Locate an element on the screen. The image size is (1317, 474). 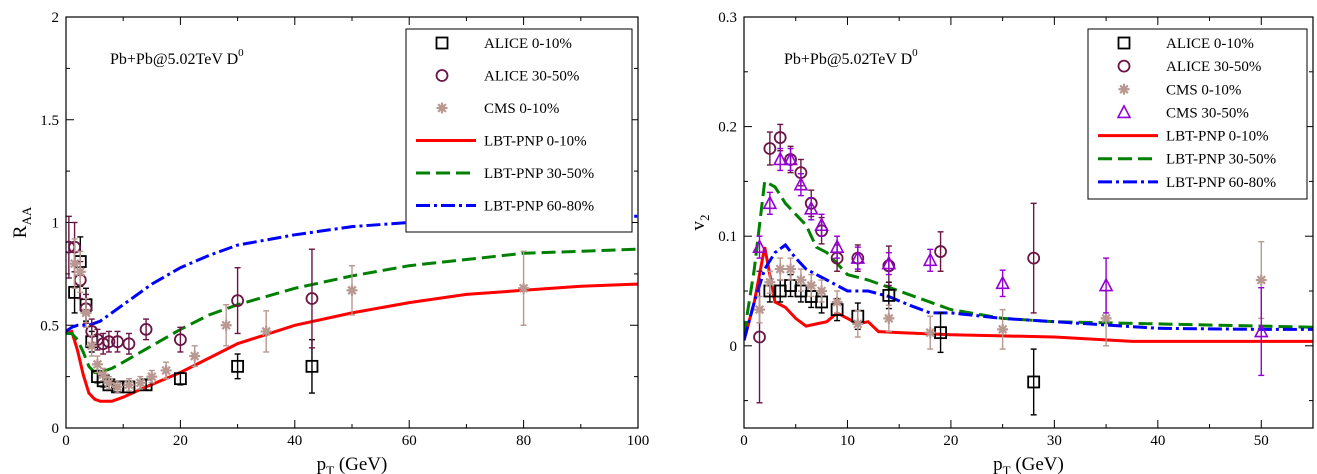
chart-annotation: Pb+Pb@5.02TeV D0 is located at coordinates (177, 57).